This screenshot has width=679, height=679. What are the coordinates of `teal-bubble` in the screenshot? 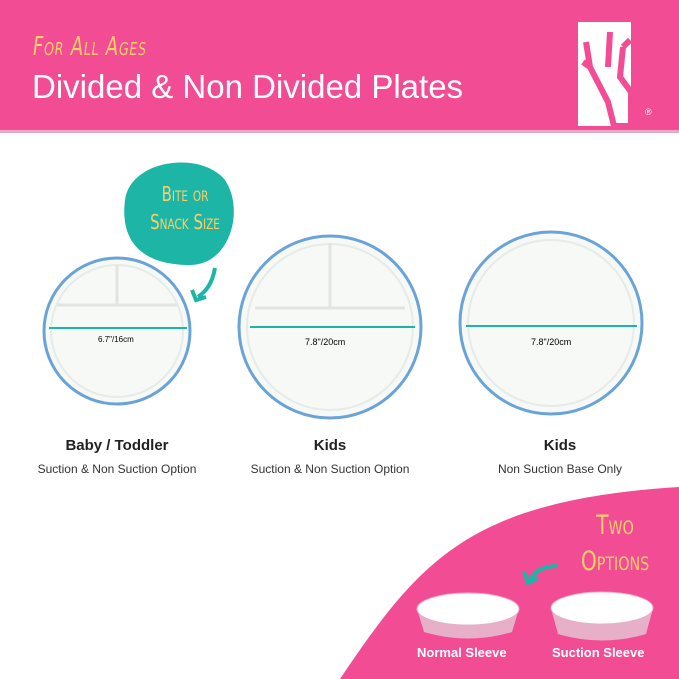 It's located at (179, 213).